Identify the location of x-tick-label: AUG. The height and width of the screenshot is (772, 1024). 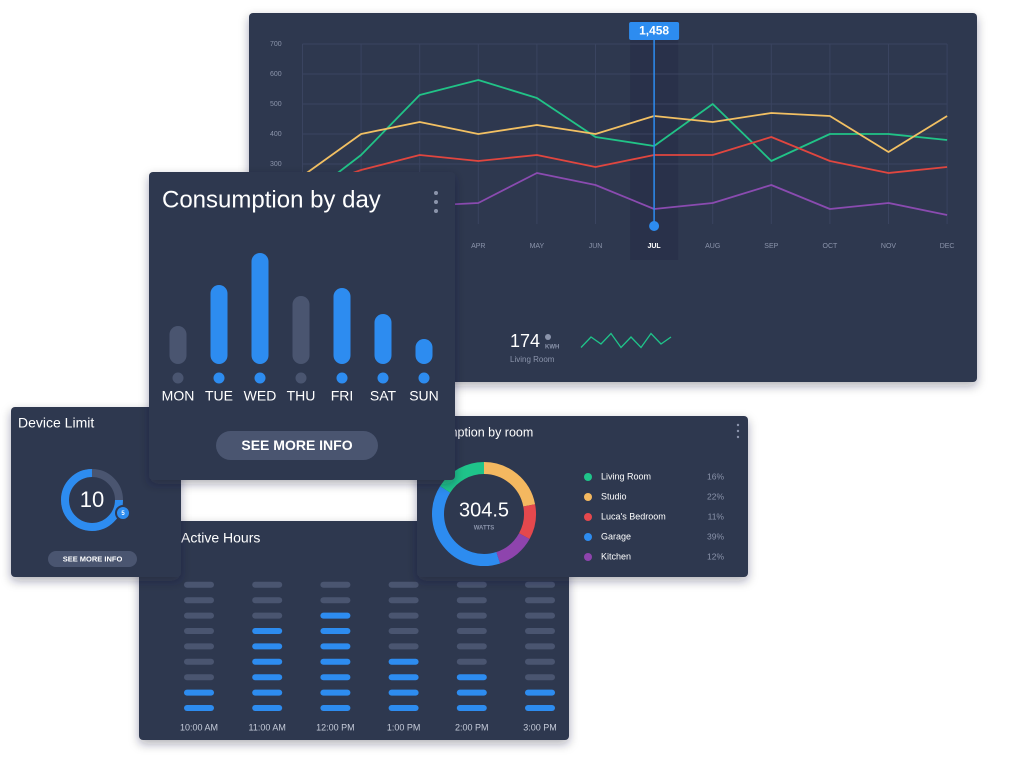
(712, 246).